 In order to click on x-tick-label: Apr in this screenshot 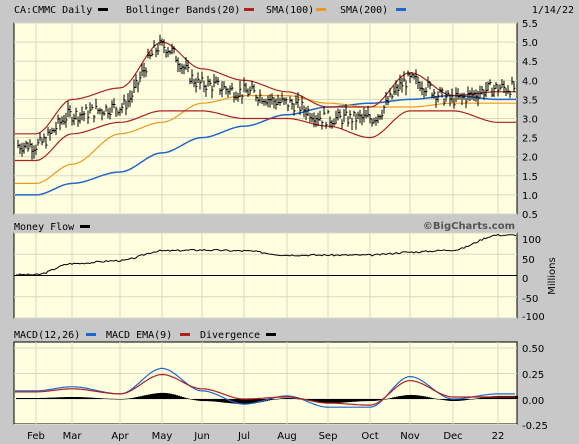, I will do `click(120, 436)`.